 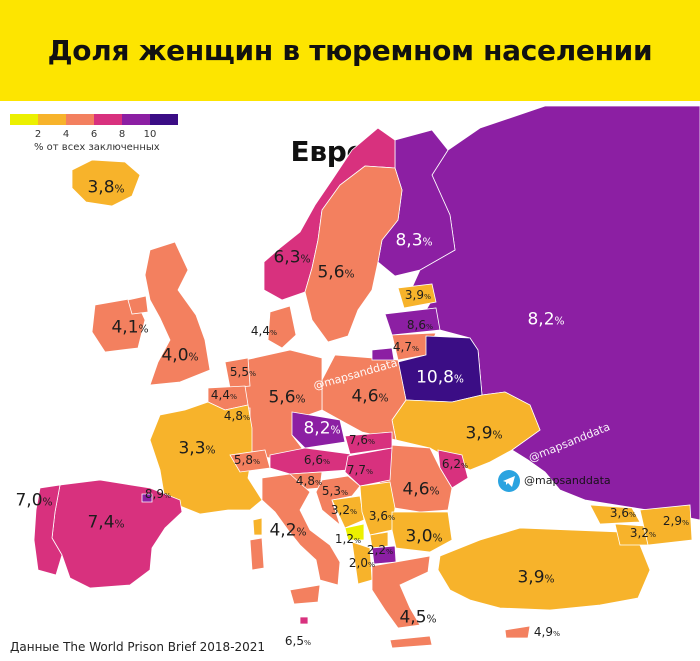 I want to click on region-montenegro, so click(x=354, y=532).